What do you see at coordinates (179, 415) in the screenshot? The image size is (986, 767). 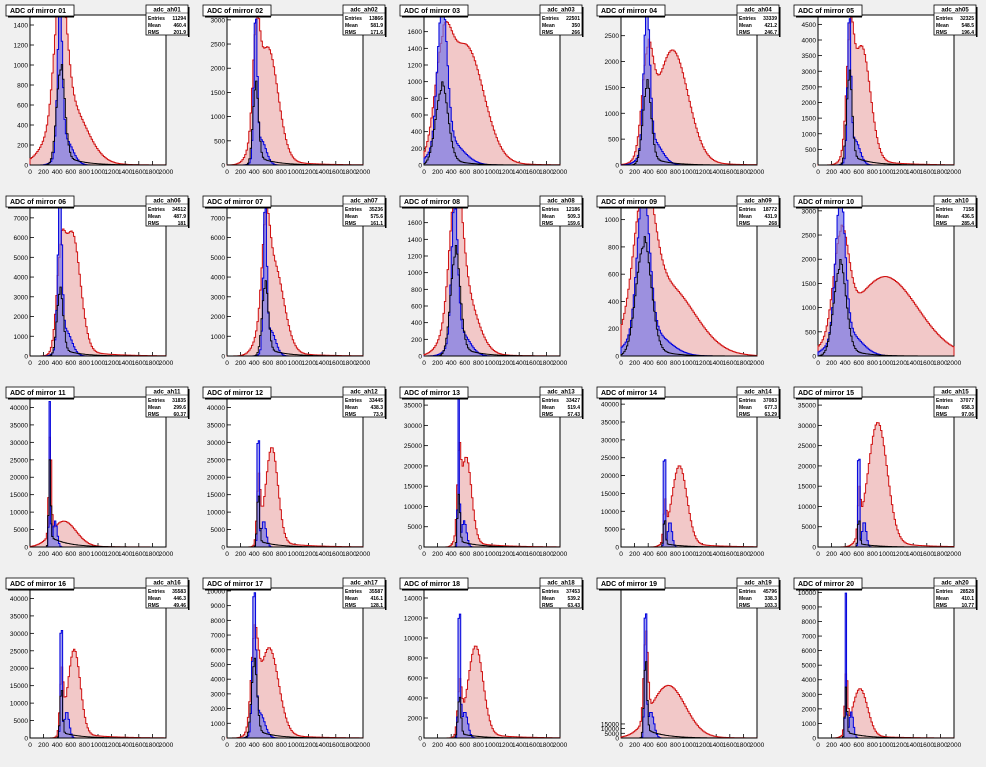 I see `stats-value: 60.37` at bounding box center [179, 415].